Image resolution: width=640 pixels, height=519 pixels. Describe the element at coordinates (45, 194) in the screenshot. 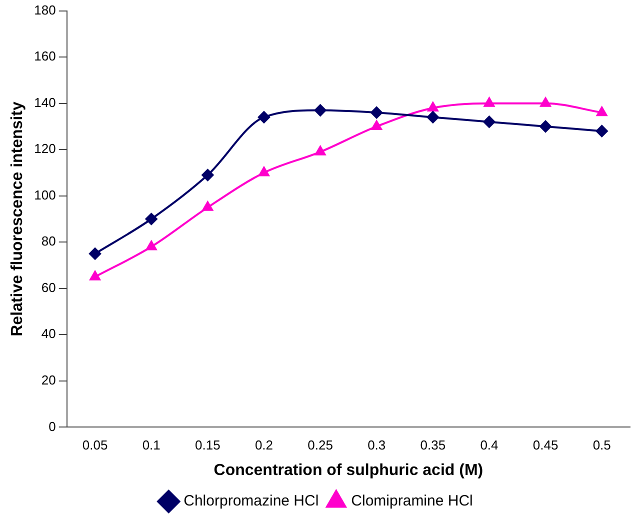

I see `y-tick-label: 100` at that location.